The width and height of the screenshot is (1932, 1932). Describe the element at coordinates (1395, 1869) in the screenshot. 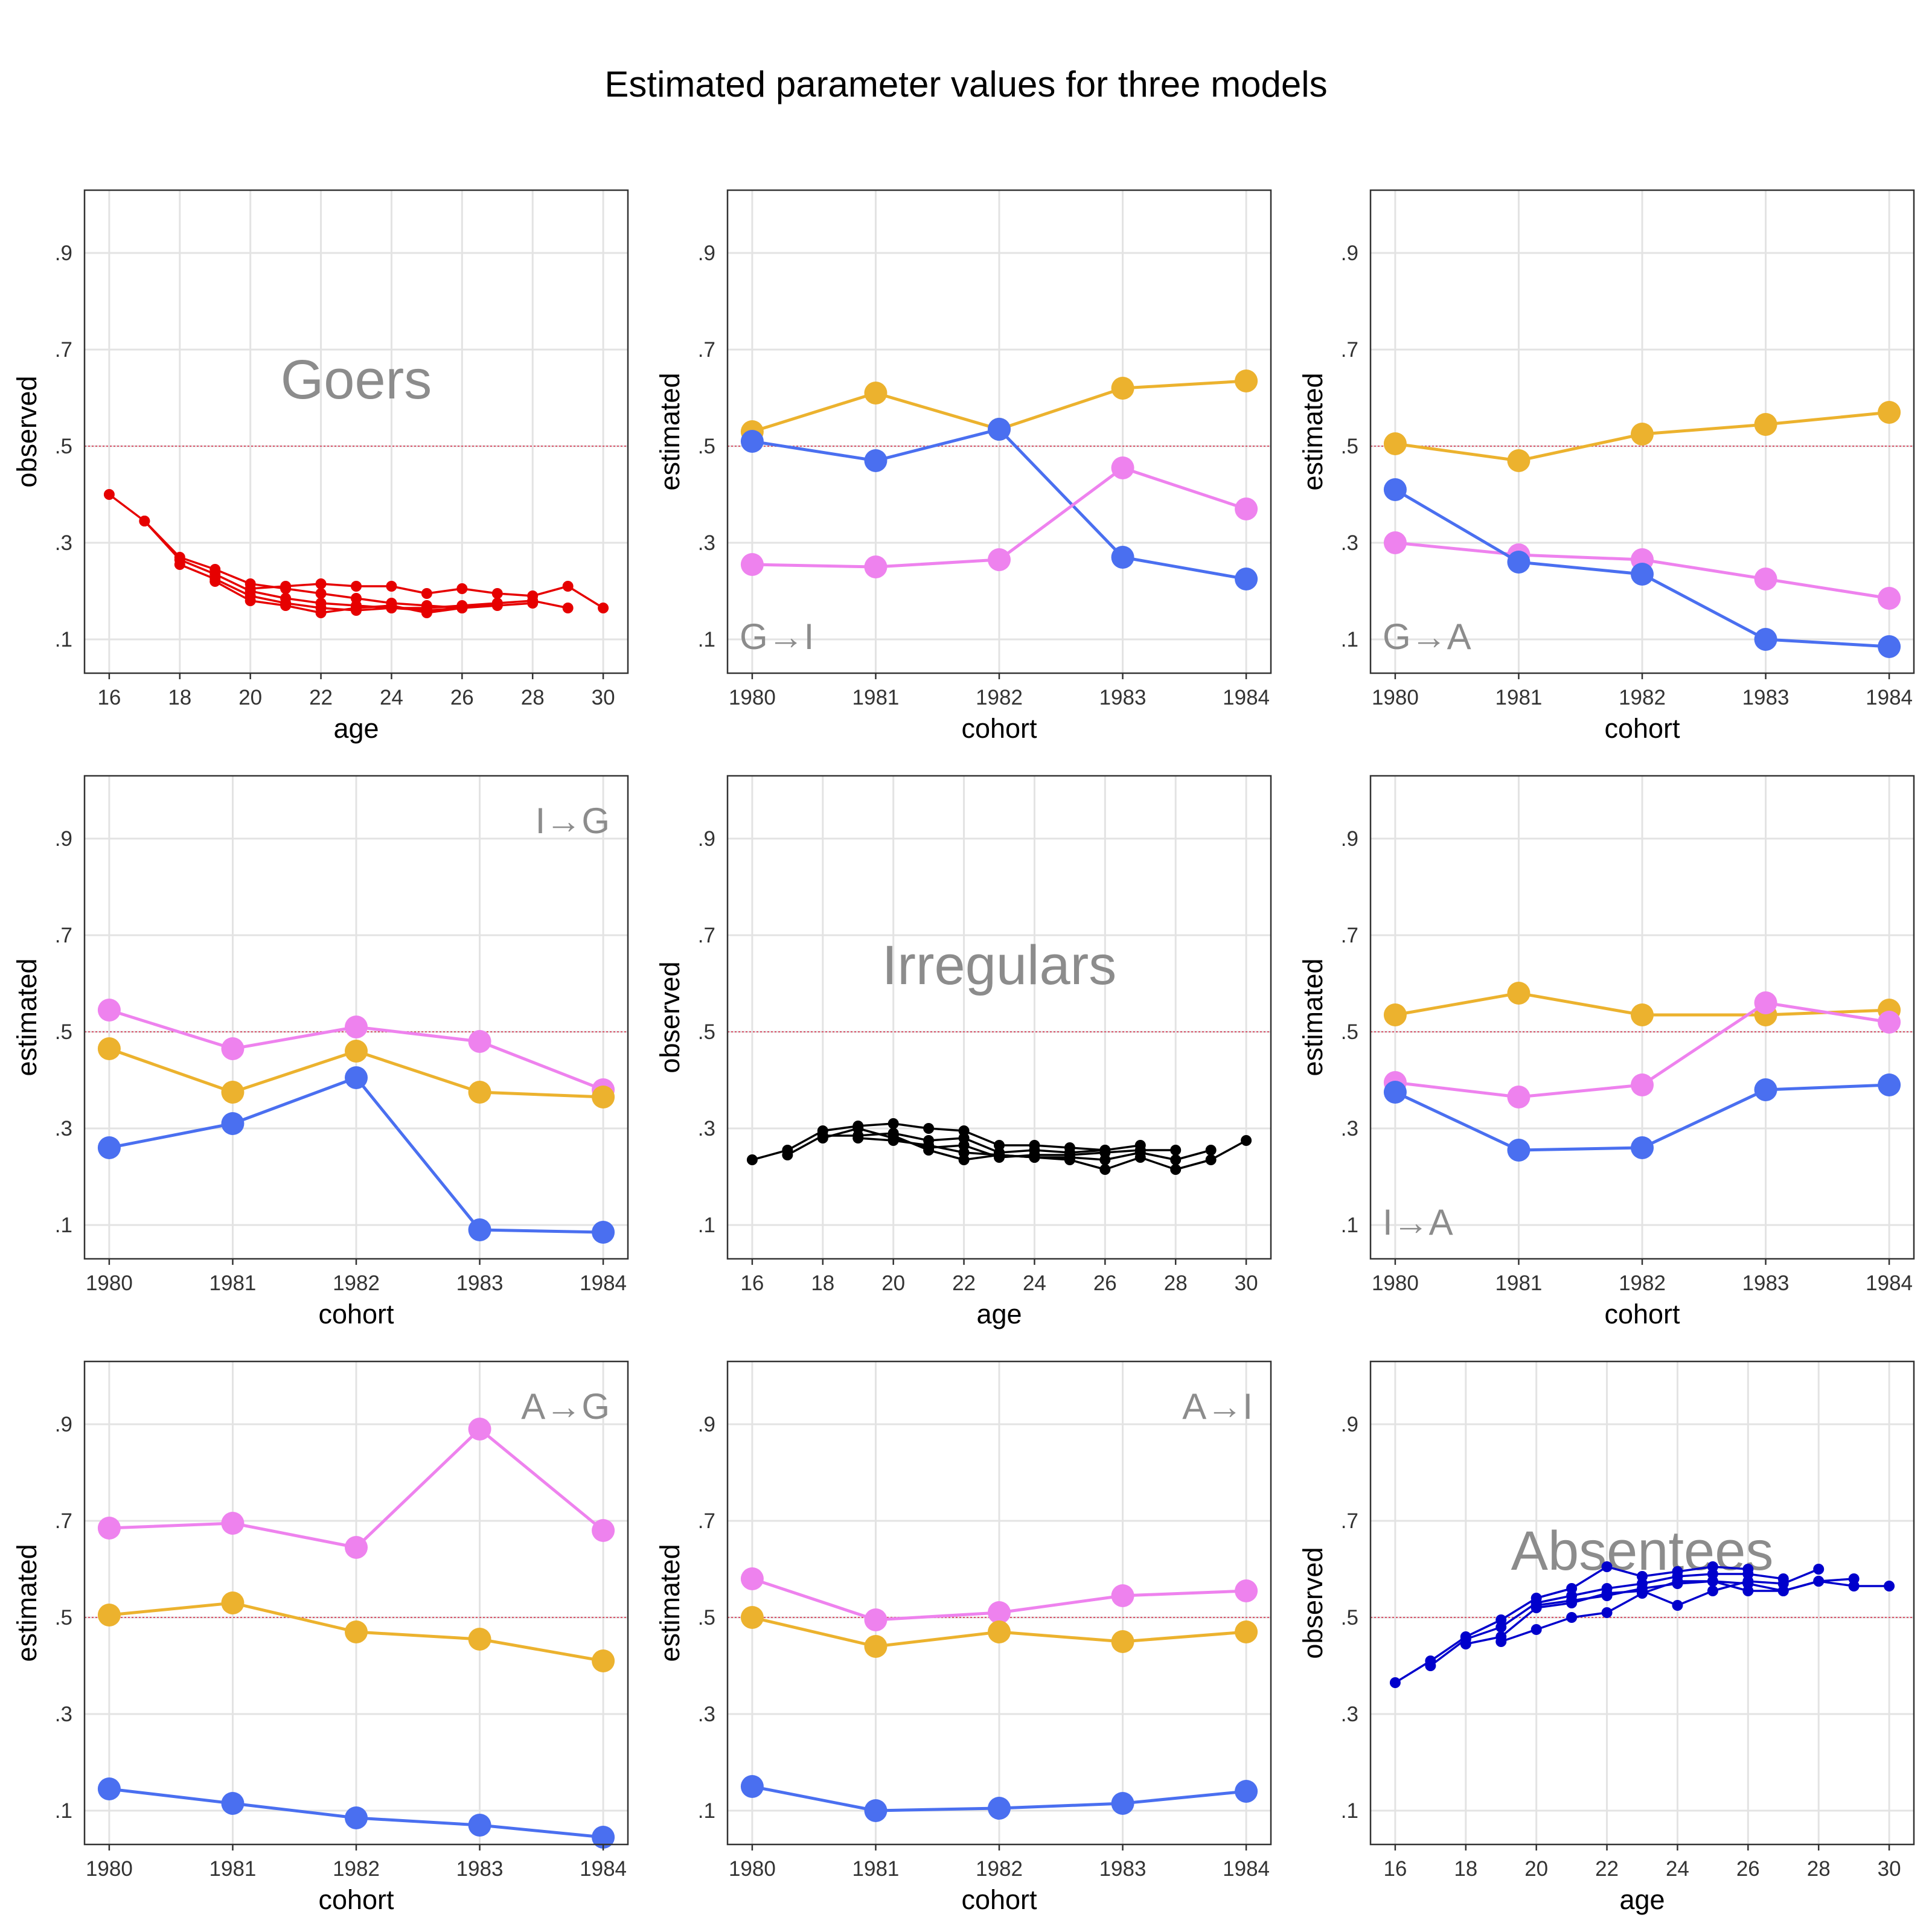

I see `x-tick-label: 16` at that location.